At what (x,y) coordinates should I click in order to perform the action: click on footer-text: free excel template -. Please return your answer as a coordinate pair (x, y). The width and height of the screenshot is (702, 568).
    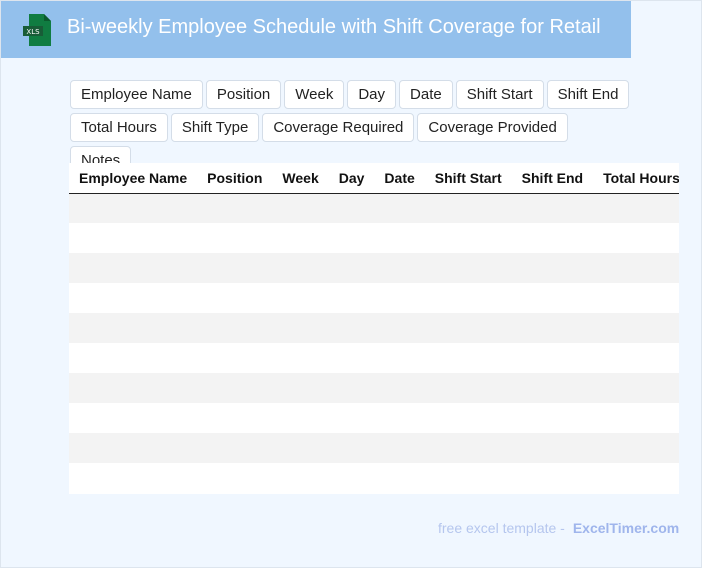
    Looking at the image, I should click on (501, 528).